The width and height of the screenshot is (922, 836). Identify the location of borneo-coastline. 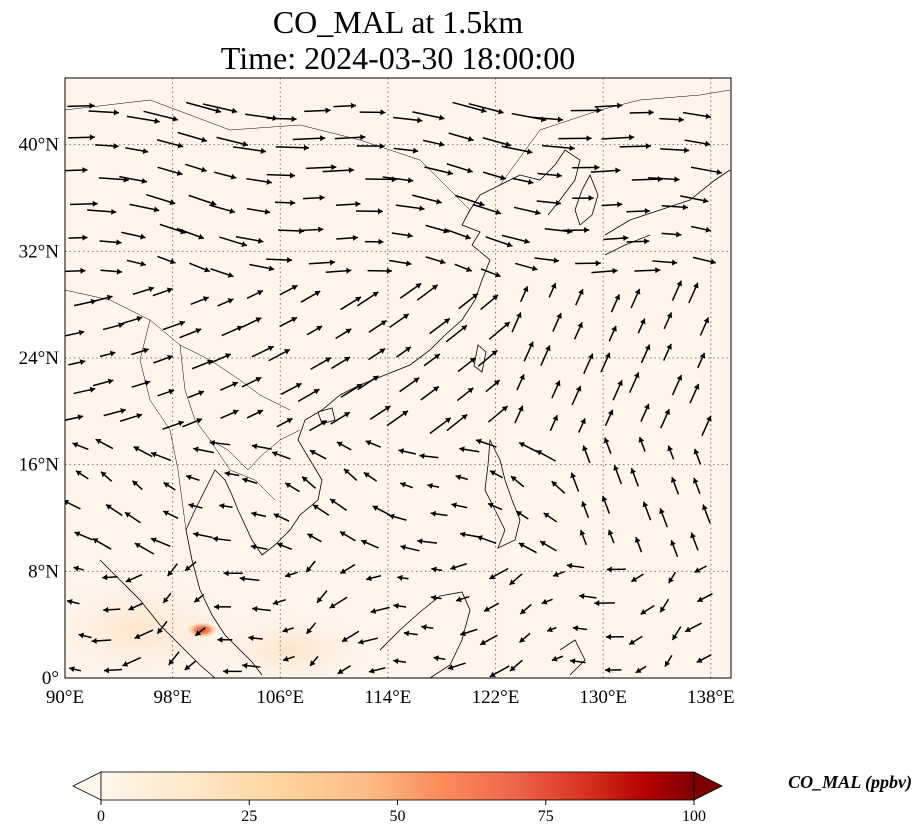
(425, 634).